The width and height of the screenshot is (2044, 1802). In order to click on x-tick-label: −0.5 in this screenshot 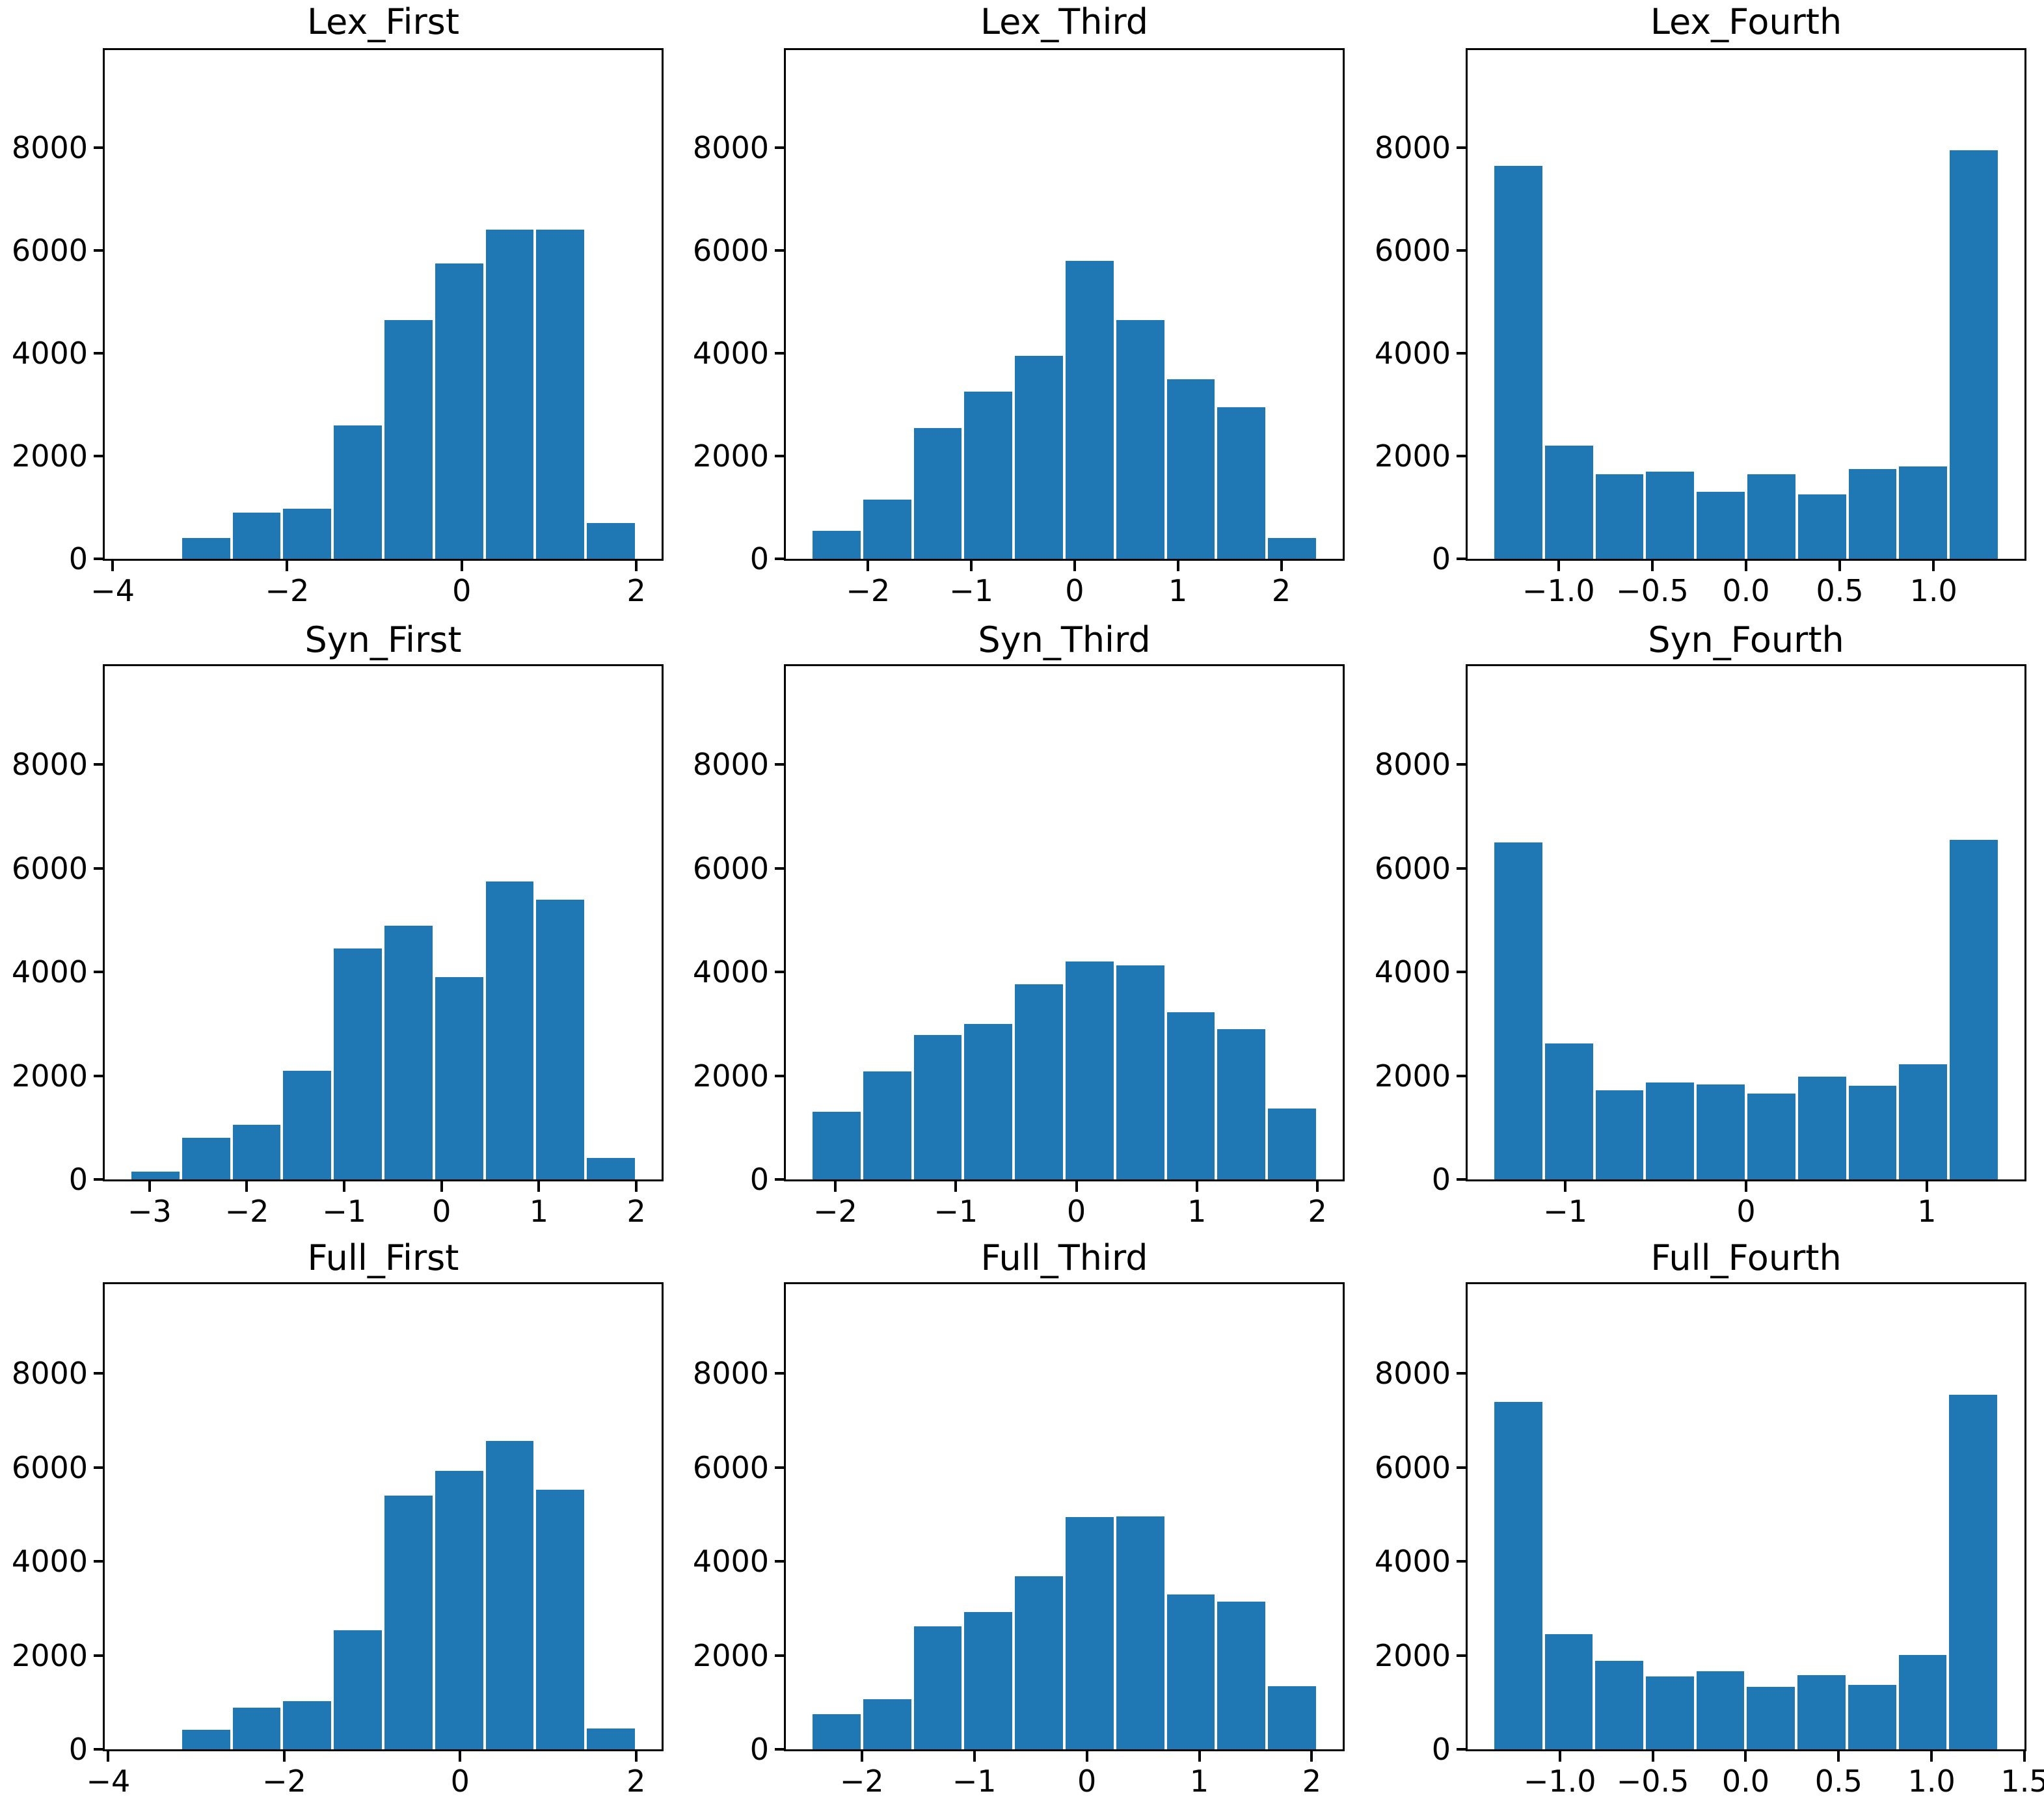, I will do `click(1652, 590)`.